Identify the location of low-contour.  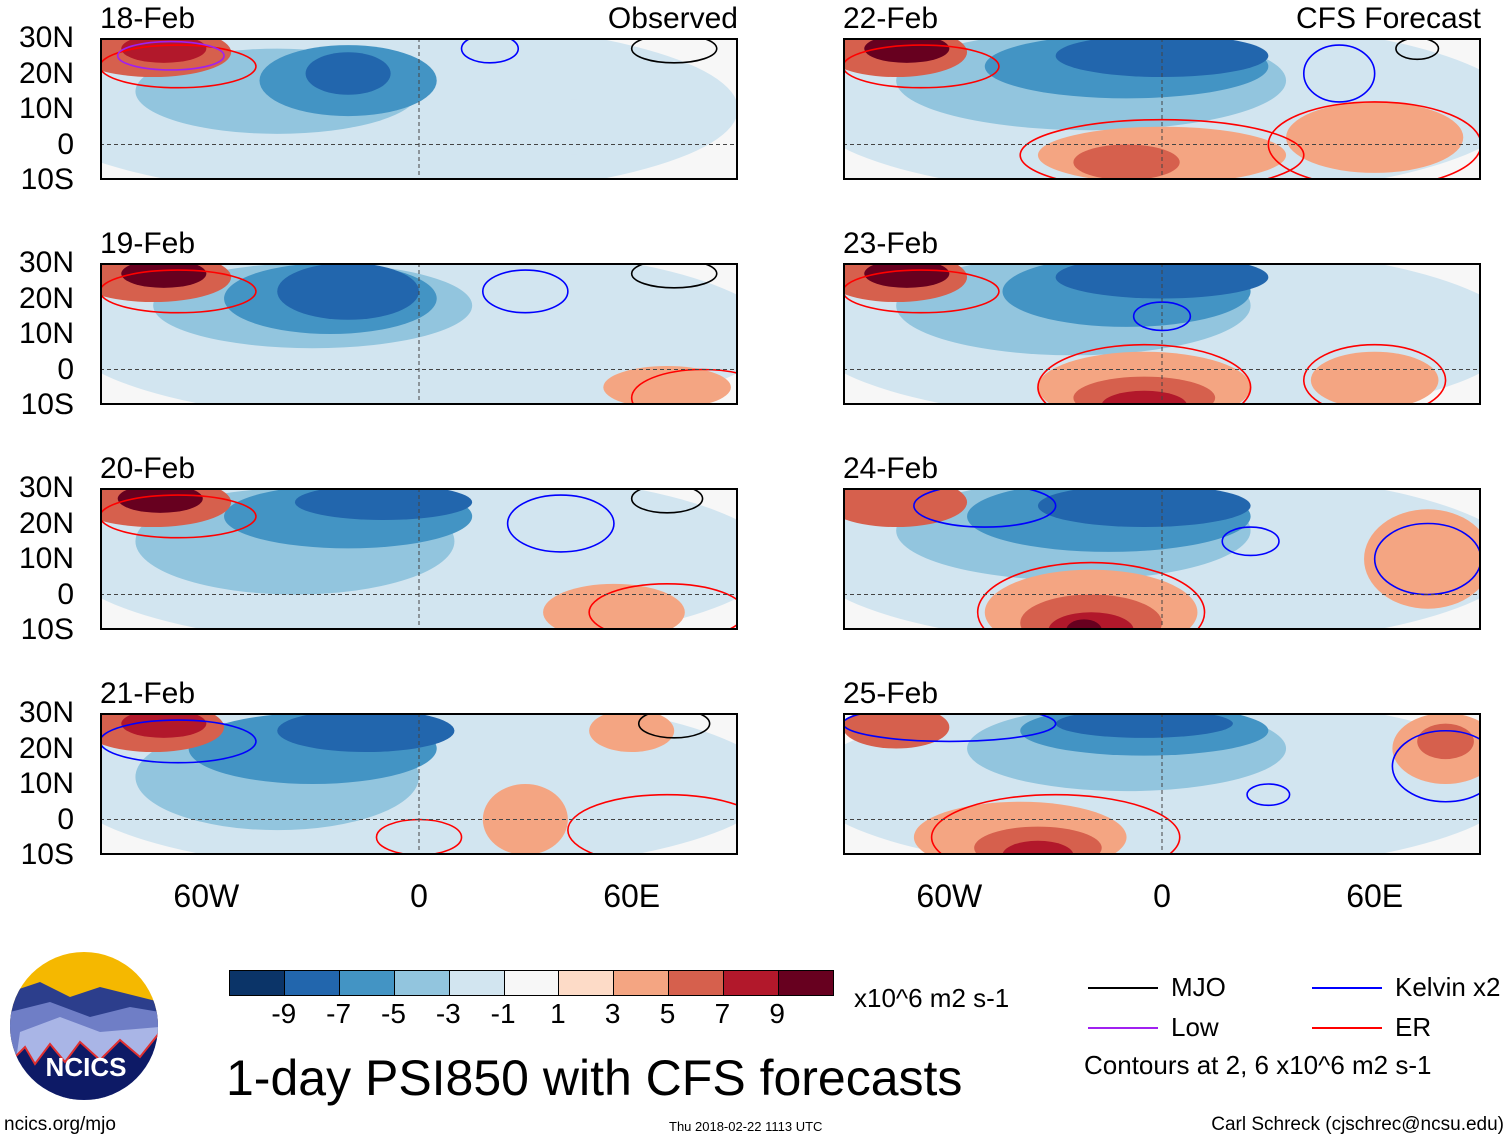
(170, 55).